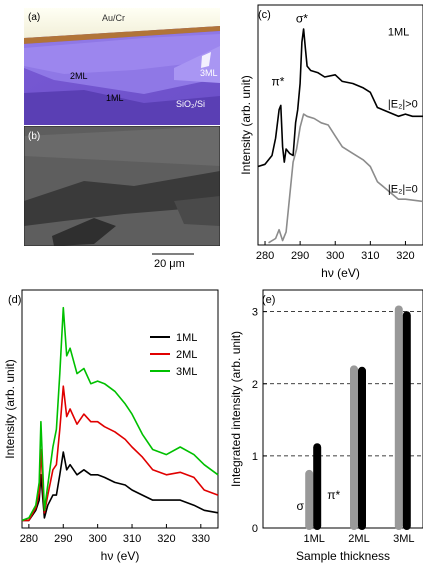 The image size is (423, 565). Describe the element at coordinates (122, 54) in the screenshot. I see `graphene-2ml-region` at that location.